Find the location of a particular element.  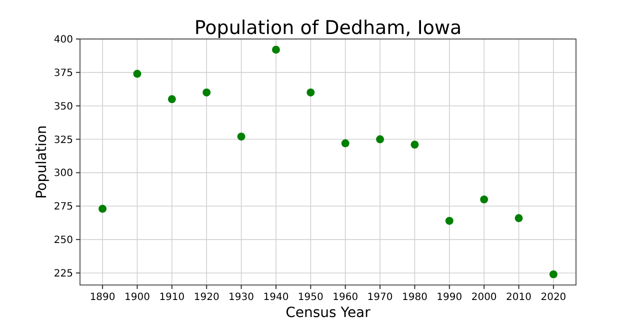

x-tick-label: 1980 is located at coordinates (415, 297).